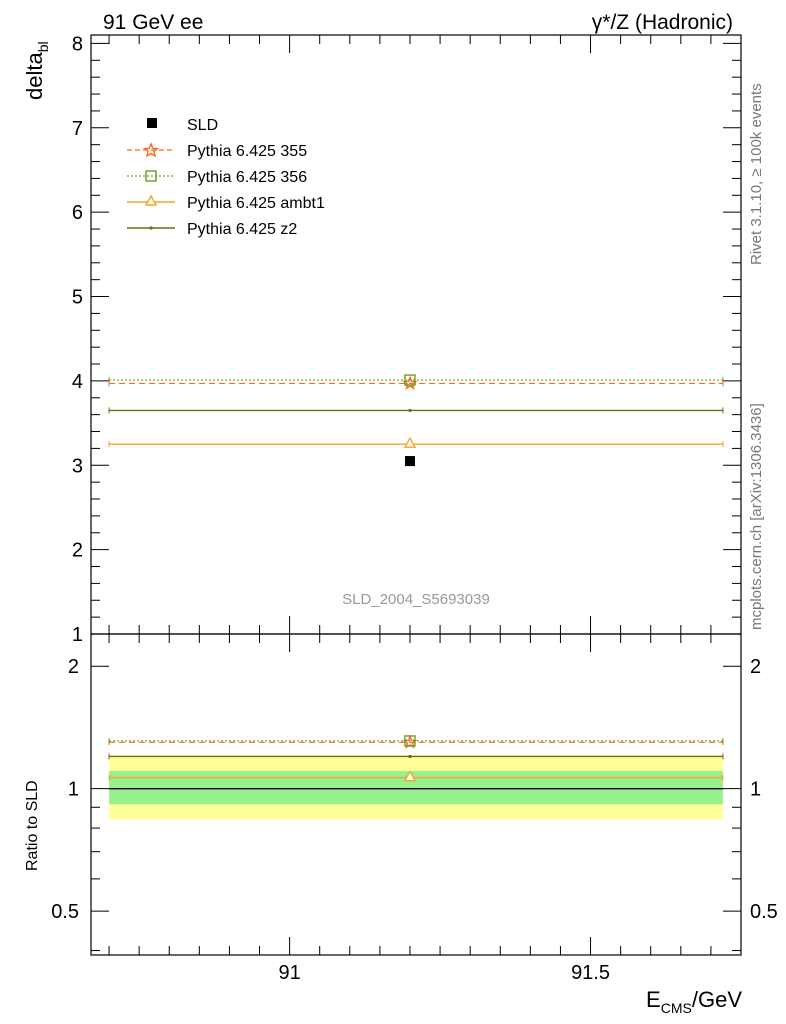 Image resolution: width=786 pixels, height=1024 pixels. I want to click on y-tick-label: 7, so click(77, 129).